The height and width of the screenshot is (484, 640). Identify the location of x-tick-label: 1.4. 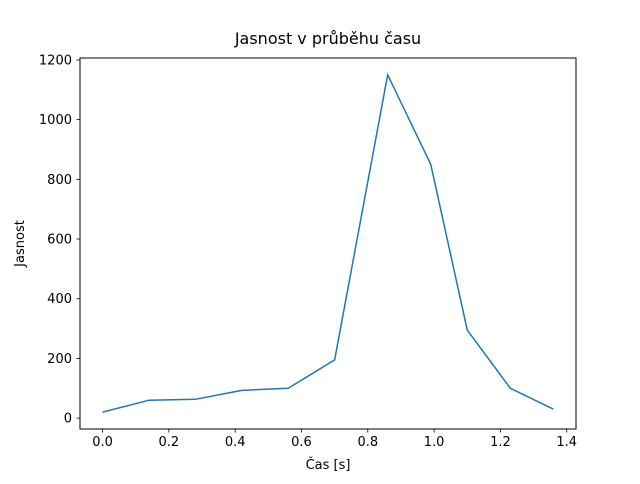
(566, 442).